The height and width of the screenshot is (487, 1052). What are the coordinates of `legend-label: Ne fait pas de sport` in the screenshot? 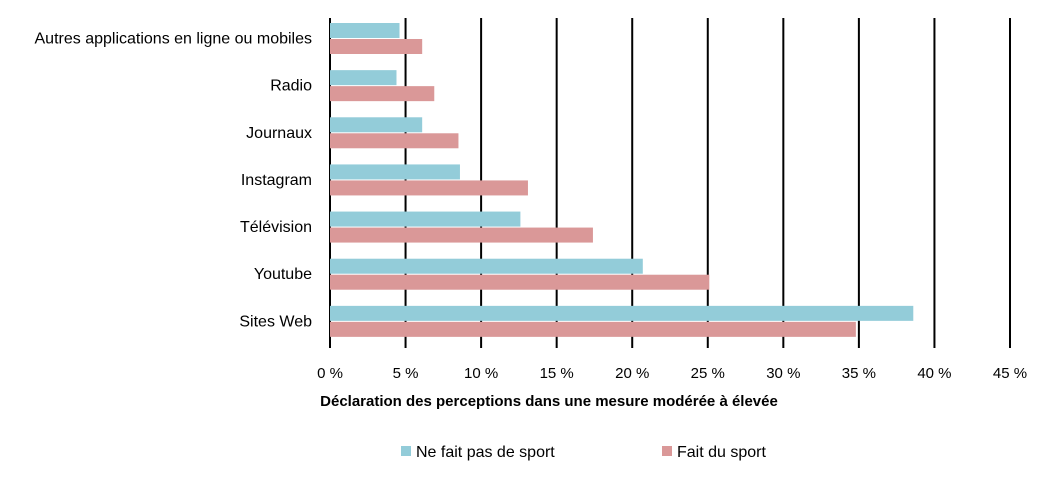 It's located at (485, 452).